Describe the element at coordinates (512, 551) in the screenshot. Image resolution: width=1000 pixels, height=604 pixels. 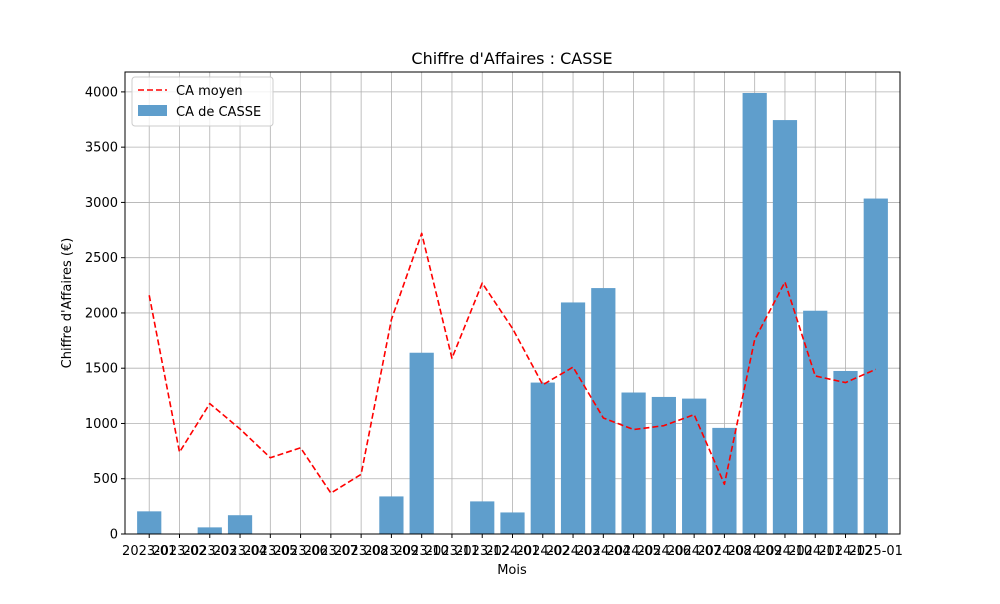
I see `x-tick-label: 2024-01` at that location.